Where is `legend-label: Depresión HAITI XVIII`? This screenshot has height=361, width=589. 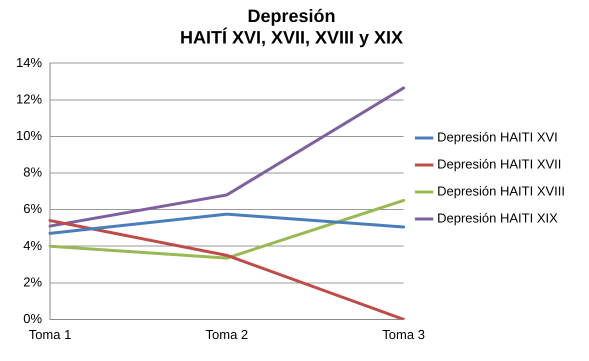
legend-label: Depresión HAITI XVIII is located at coordinates (501, 191).